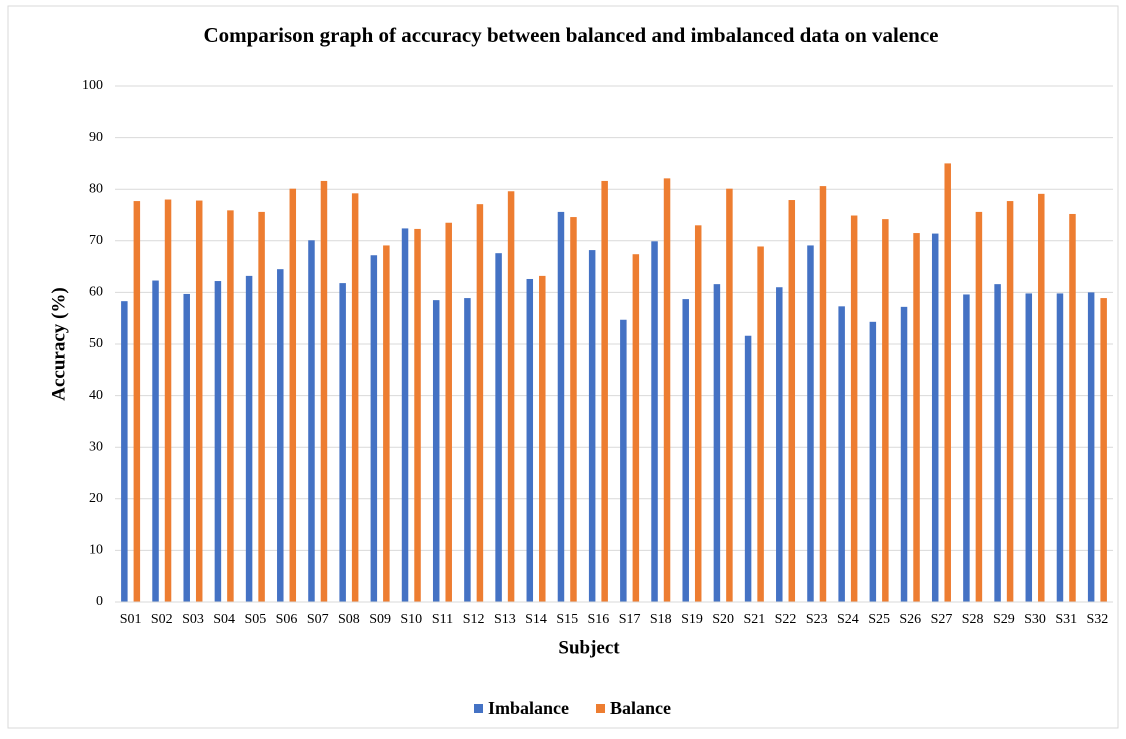 The image size is (1126, 739). What do you see at coordinates (640, 708) in the screenshot?
I see `legend-label: Balance` at bounding box center [640, 708].